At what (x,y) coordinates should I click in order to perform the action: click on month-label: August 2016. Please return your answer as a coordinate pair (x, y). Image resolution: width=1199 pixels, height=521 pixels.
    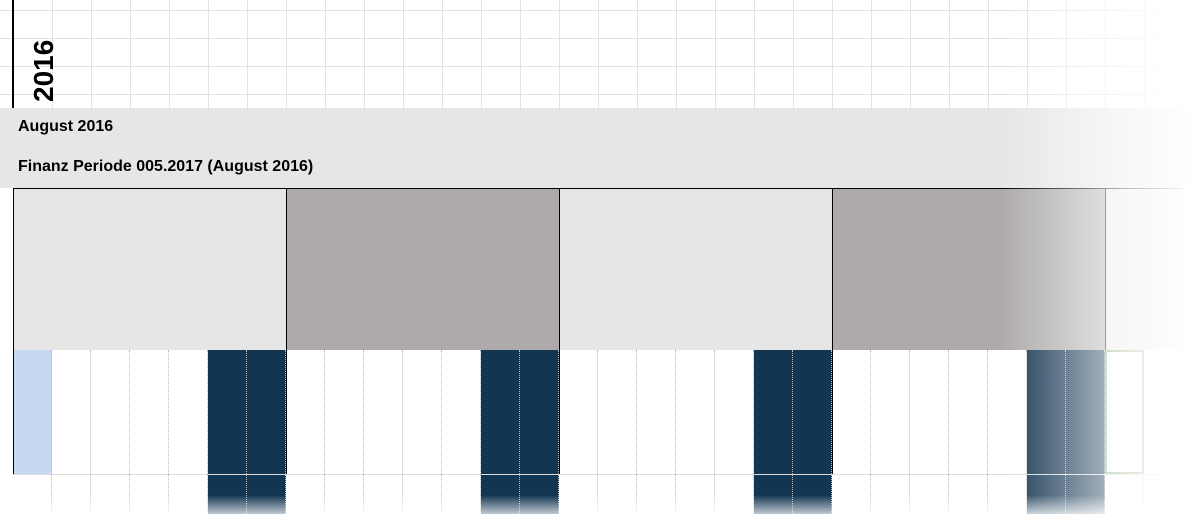
    Looking at the image, I should click on (66, 126).